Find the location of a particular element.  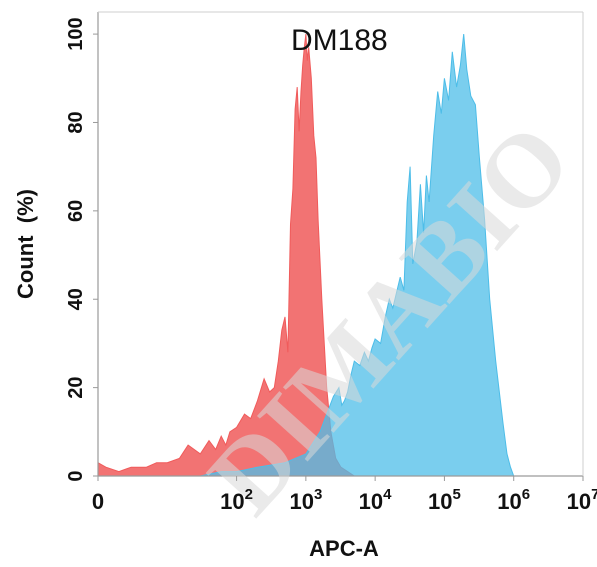

x-tick-exponent: 4 is located at coordinates (387, 494).